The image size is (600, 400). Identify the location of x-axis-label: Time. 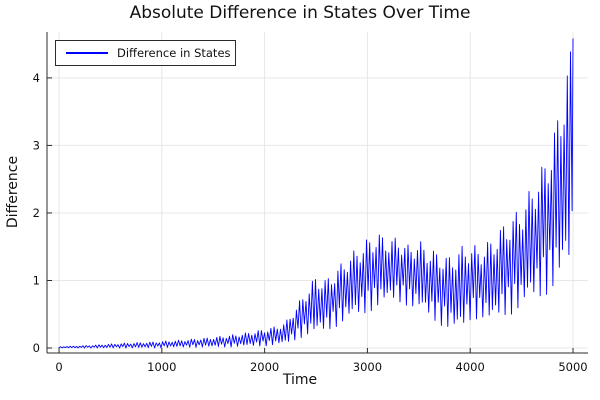
(300, 380).